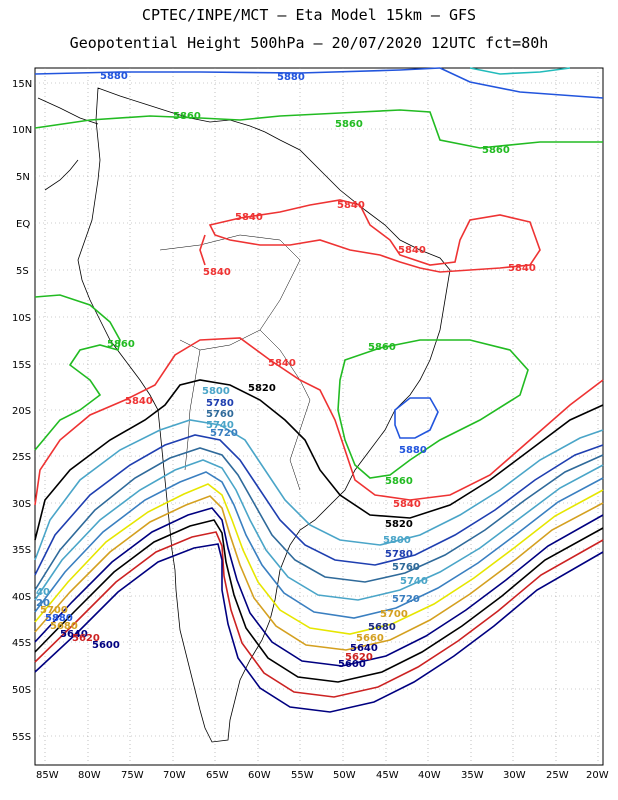 The height and width of the screenshot is (800, 618). What do you see at coordinates (374, 236) in the screenshot?
I see `contour-5840-equatorial` at bounding box center [374, 236].